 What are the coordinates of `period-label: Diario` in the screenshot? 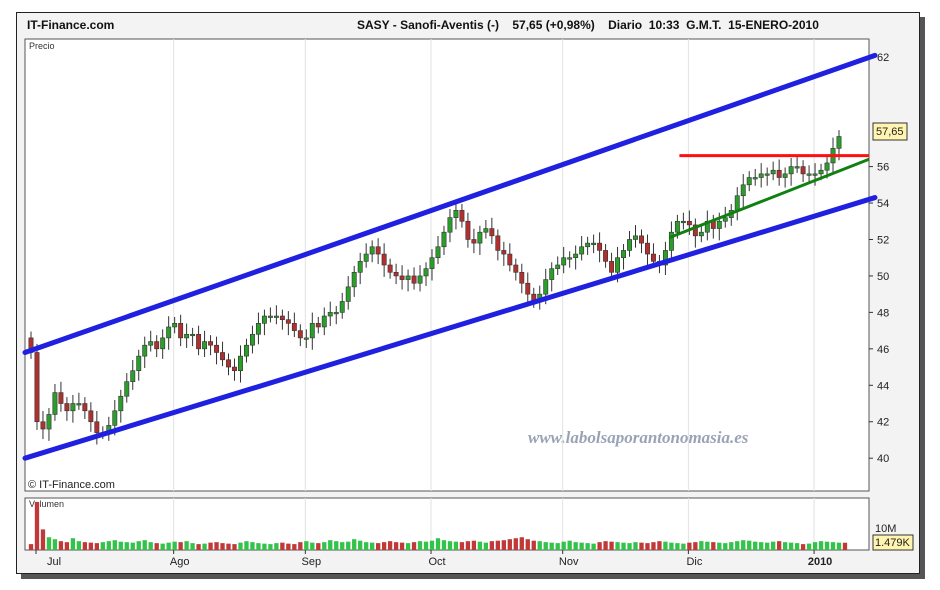 It's located at (625, 25).